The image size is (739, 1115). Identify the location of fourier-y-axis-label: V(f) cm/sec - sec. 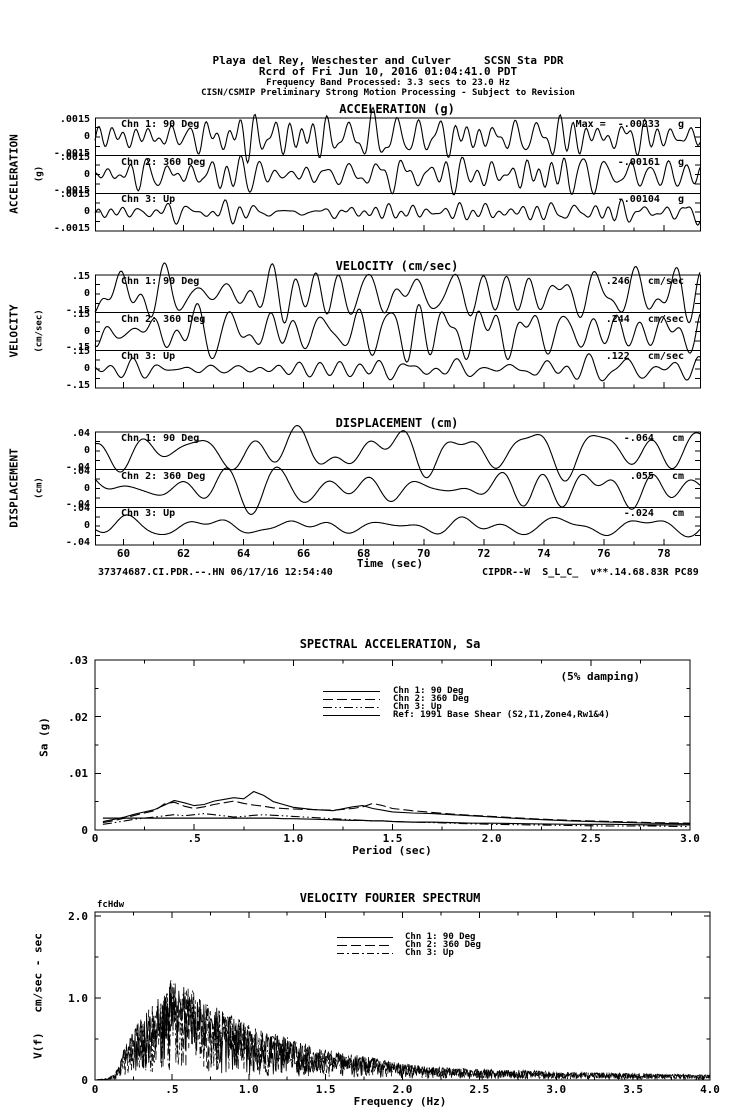
(38, 996).